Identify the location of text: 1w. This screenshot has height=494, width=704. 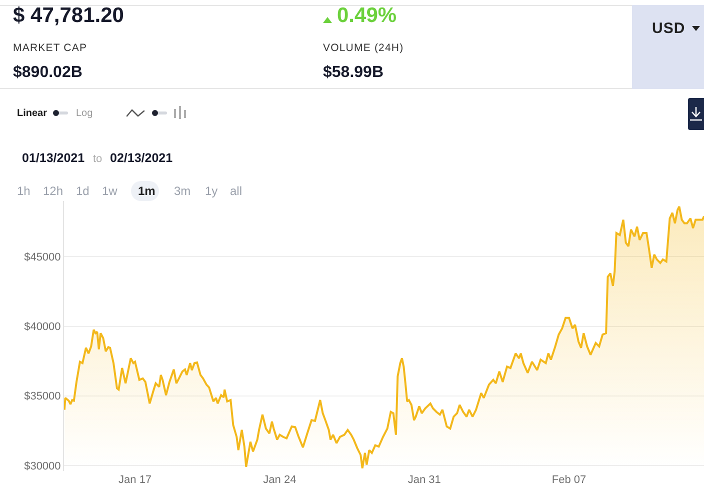
(110, 191).